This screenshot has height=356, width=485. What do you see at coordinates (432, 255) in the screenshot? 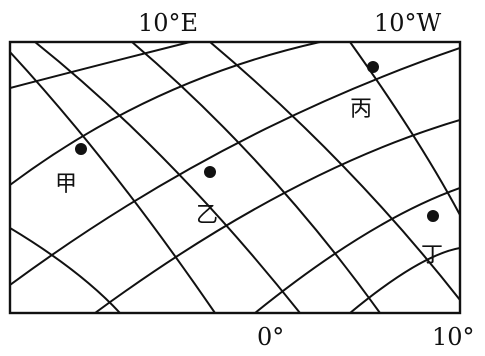
I see `point-label-ding: 丁` at bounding box center [432, 255].